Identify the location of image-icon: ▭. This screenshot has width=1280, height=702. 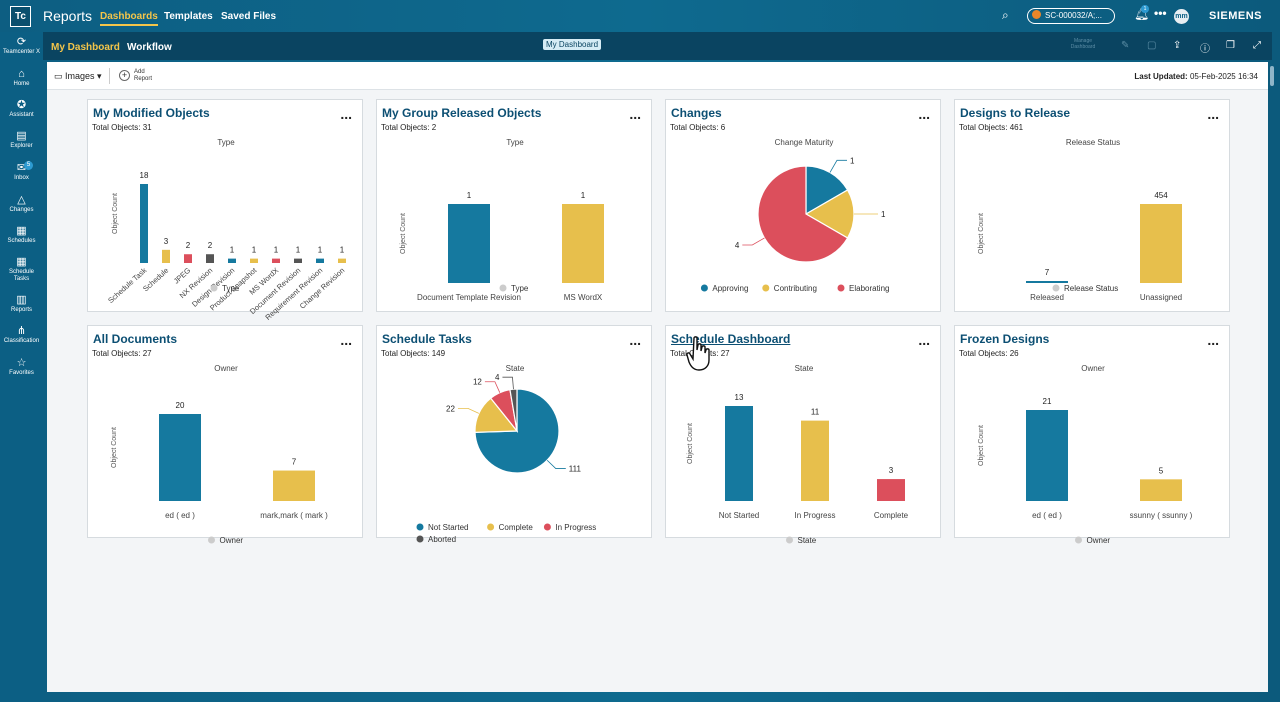
(60, 76).